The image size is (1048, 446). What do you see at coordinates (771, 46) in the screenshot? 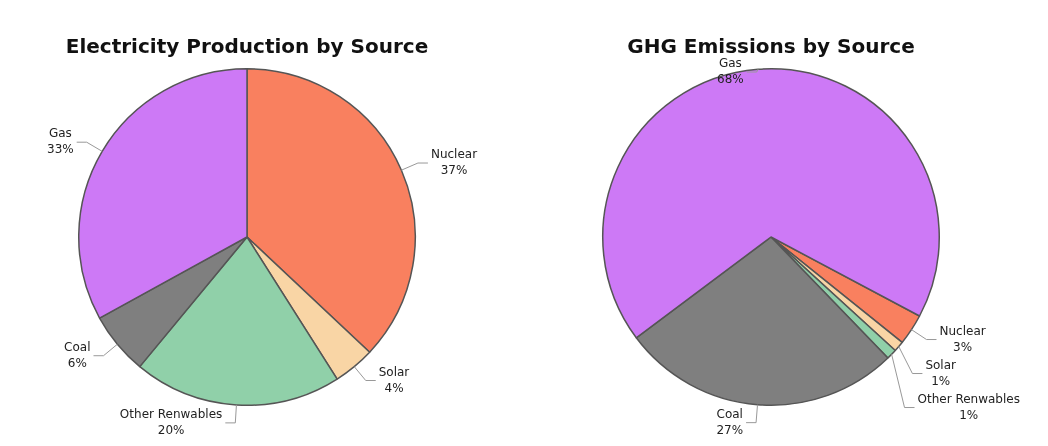
I see `chart-title: GHG Emissions by Source` at bounding box center [771, 46].